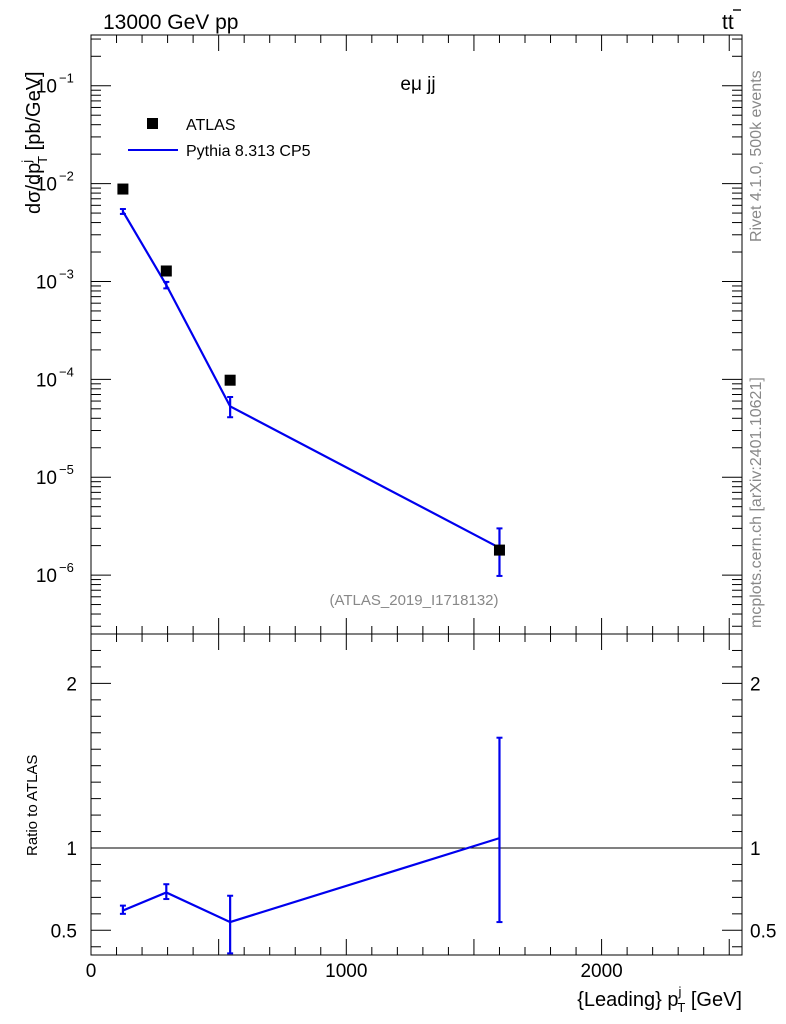 This screenshot has width=786, height=1024. Describe the element at coordinates (152, 123) in the screenshot. I see `legend-atlas-marker` at that location.